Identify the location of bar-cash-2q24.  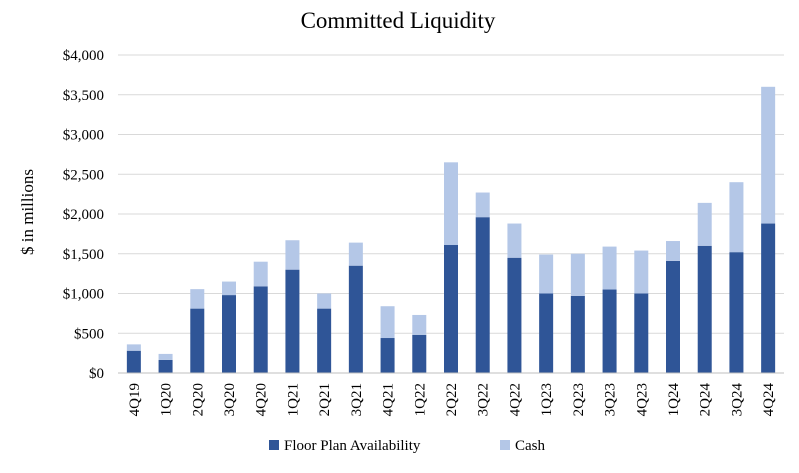
(704, 224).